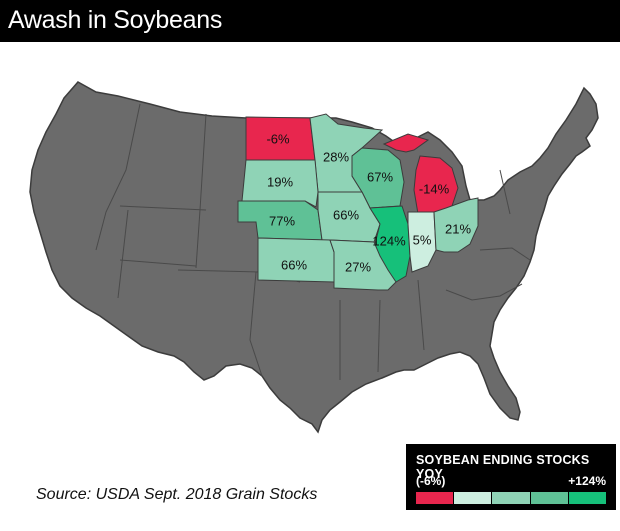 Image resolution: width=620 pixels, height=531 pixels. I want to click on legend-title: SOYBEAN ENDING STOCKS YOY, so click(503, 467).